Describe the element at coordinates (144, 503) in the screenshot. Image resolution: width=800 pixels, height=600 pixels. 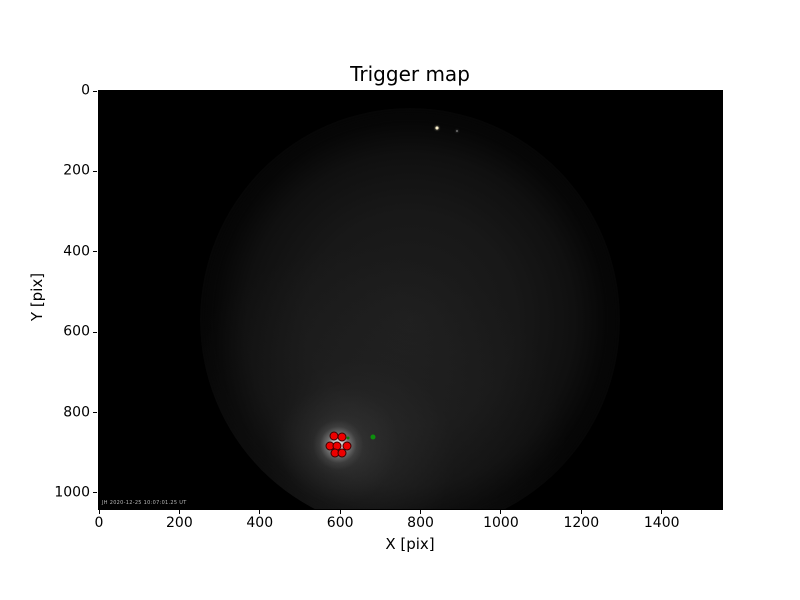
I see `camera-timestamp-watermark: JH 2020-12-25 10:07:01.25 UT` at that location.